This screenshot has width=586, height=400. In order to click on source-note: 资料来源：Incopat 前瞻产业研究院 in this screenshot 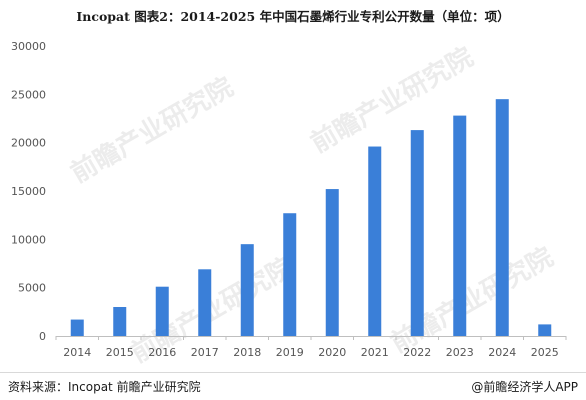, I will do `click(104, 387)`.